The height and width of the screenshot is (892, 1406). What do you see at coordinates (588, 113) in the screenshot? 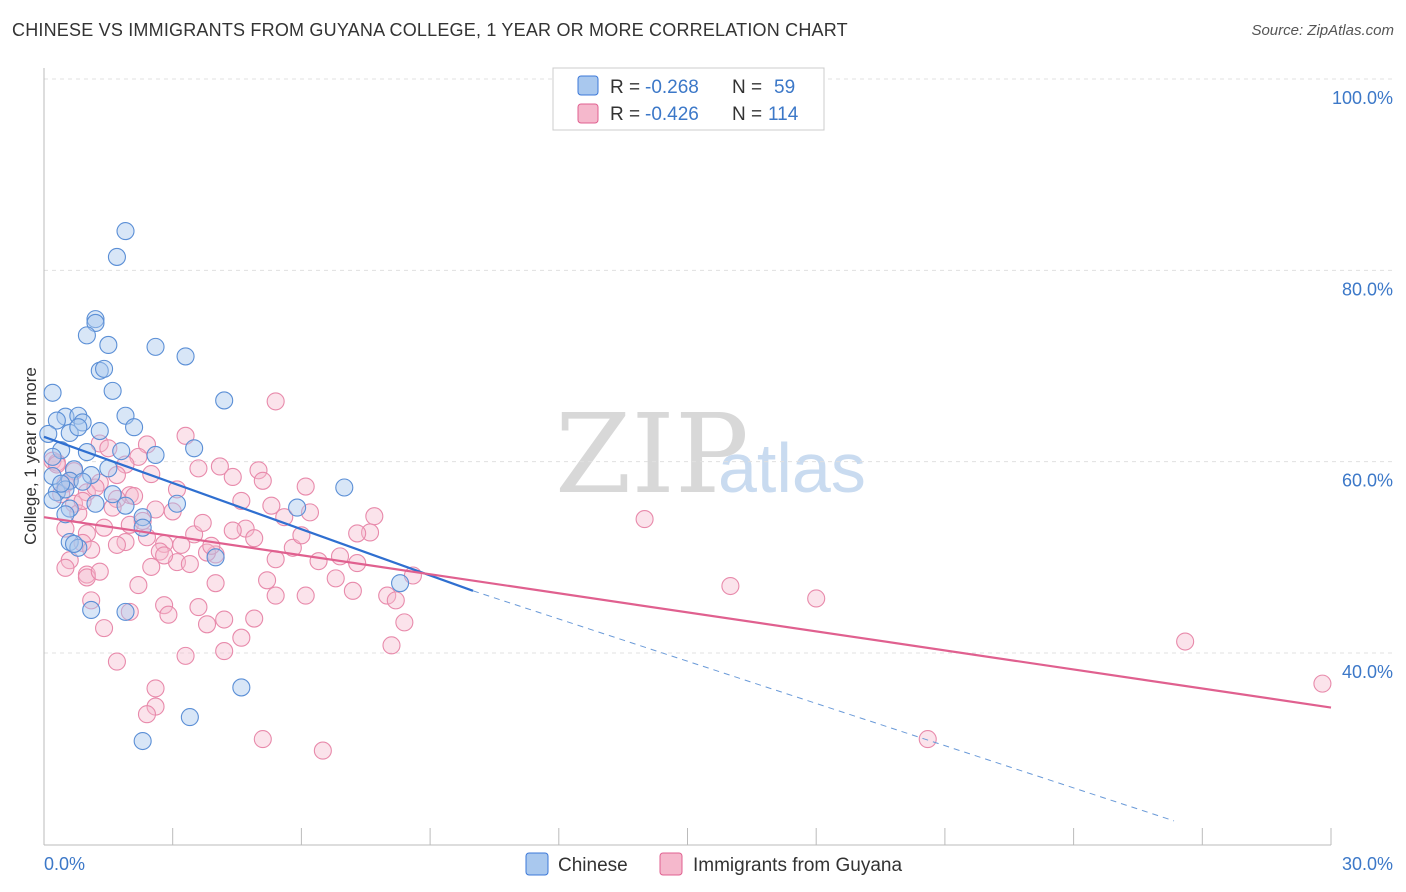
I see `legend-swatch-guyana` at bounding box center [588, 113].